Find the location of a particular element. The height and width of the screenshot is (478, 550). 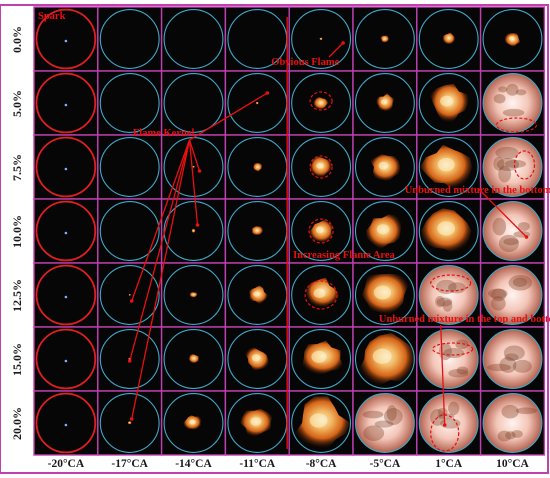

arrow-kernel-5-head is located at coordinates (129, 361).